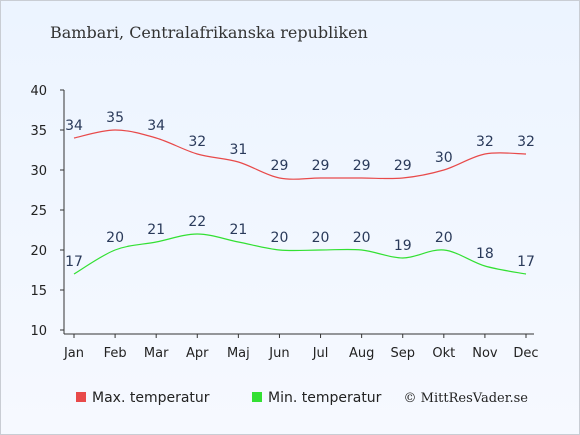  What do you see at coordinates (197, 353) in the screenshot?
I see `x-tick-label: Apr` at bounding box center [197, 353].